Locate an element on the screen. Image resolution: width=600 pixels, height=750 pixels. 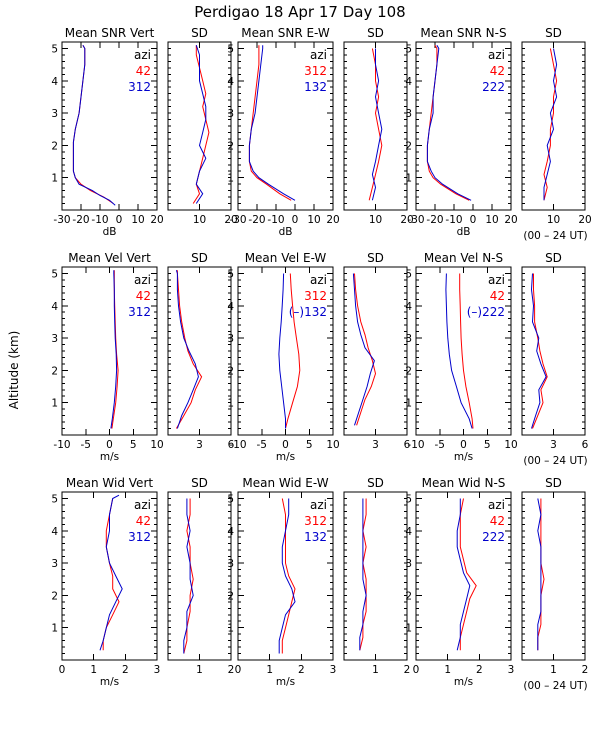
panel-6: SD 10 20 (00 – 24 UT) is located at coordinates (556, 134).